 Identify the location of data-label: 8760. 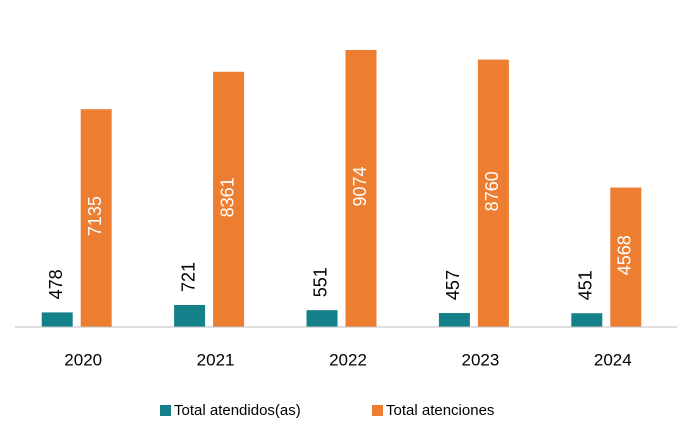
(492, 191).